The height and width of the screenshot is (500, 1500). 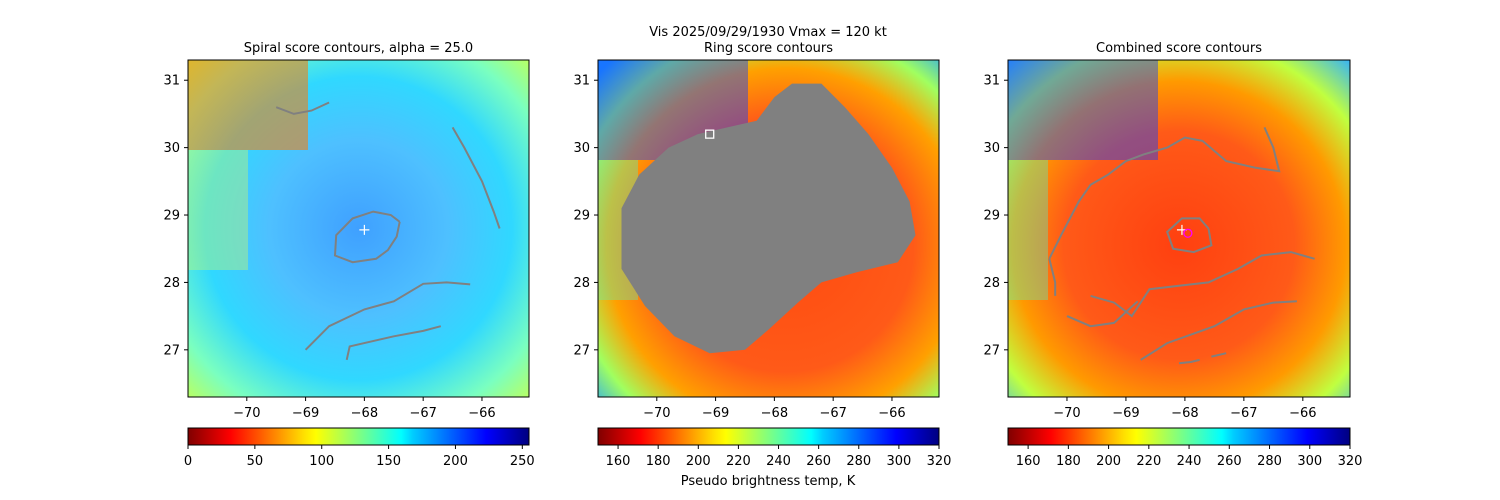 What do you see at coordinates (710, 134) in the screenshot?
I see `ring-center-square-marker` at bounding box center [710, 134].